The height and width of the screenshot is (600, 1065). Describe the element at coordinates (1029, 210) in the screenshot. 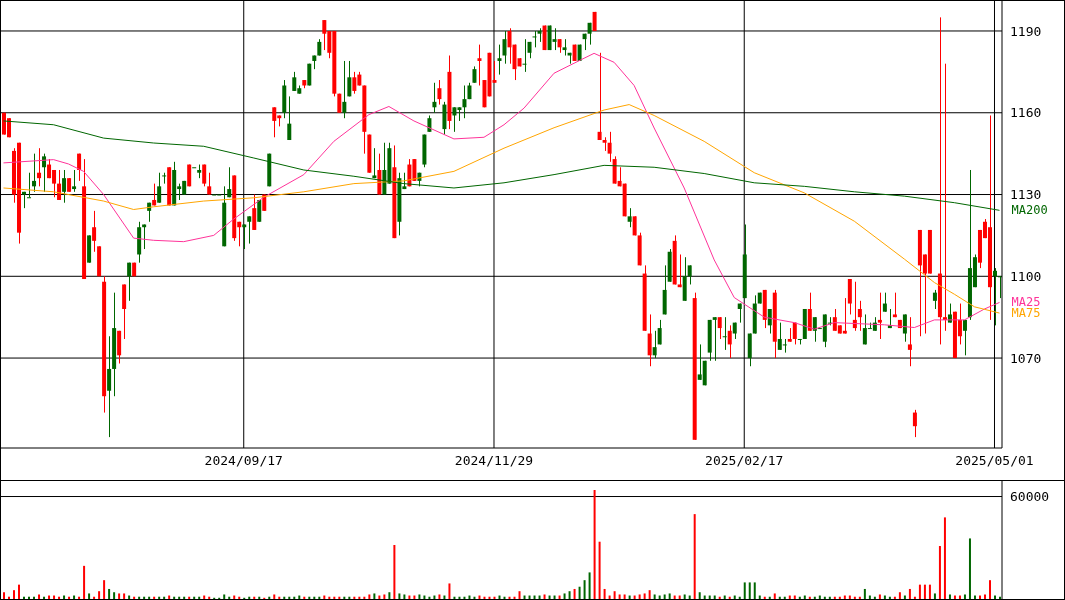

I see `series-label: MA200` at that location.